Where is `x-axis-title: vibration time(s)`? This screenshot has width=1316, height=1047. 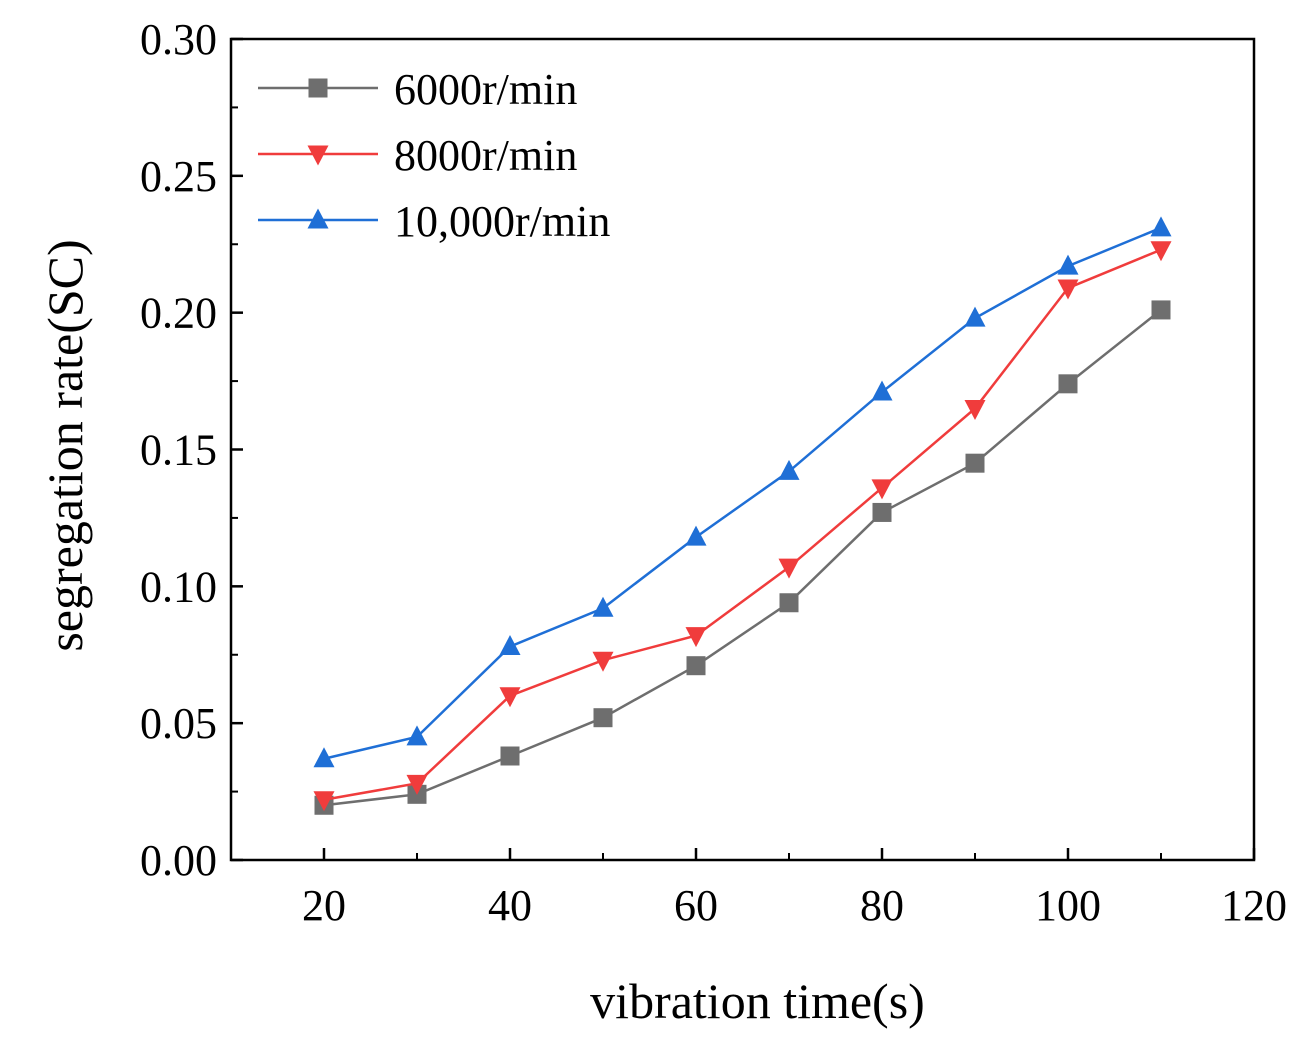 x-axis-title: vibration time(s) is located at coordinates (757, 1001).